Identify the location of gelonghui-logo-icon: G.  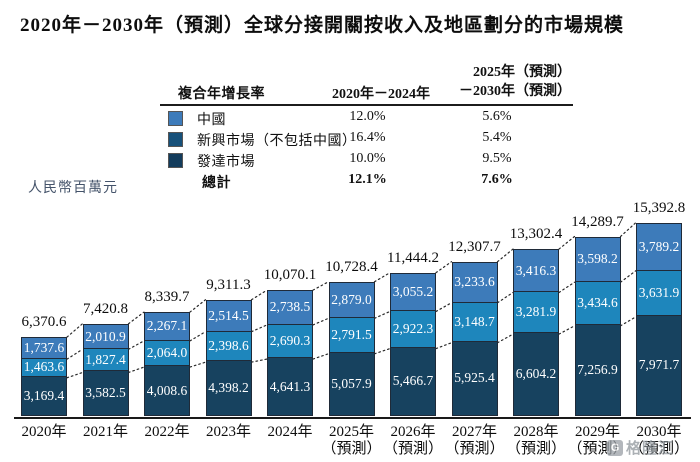
(615, 447).